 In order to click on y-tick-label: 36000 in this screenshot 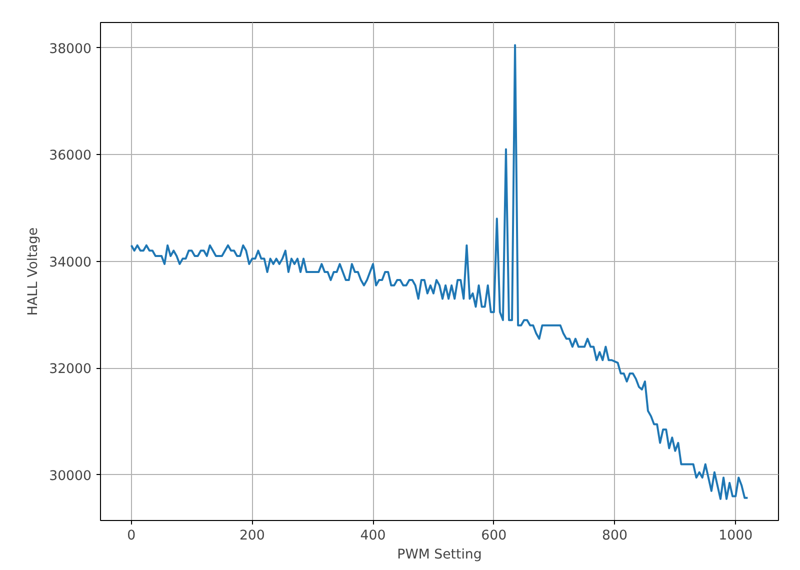, I will do `click(70, 156)`.